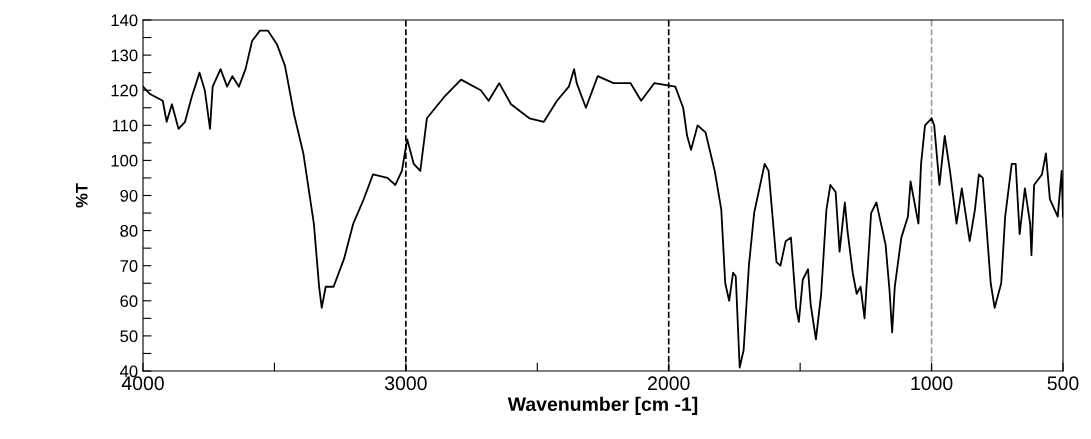 The height and width of the screenshot is (439, 1091). What do you see at coordinates (81, 195) in the screenshot?
I see `y-axis-title: %T` at bounding box center [81, 195].